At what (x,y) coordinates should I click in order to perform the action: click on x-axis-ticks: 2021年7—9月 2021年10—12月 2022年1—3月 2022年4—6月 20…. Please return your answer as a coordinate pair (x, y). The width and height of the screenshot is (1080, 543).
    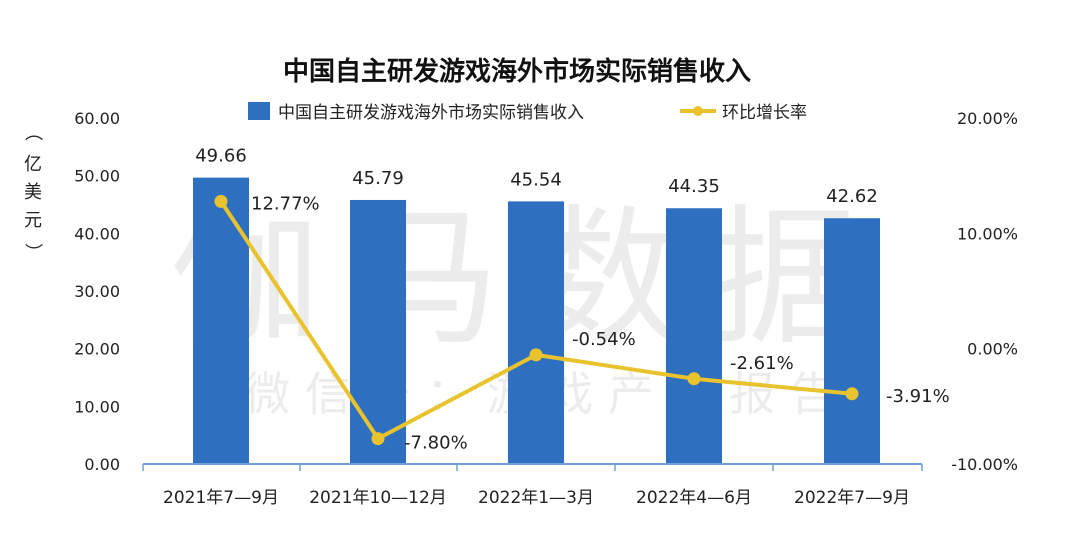
    Looking at the image, I should click on (532, 486).